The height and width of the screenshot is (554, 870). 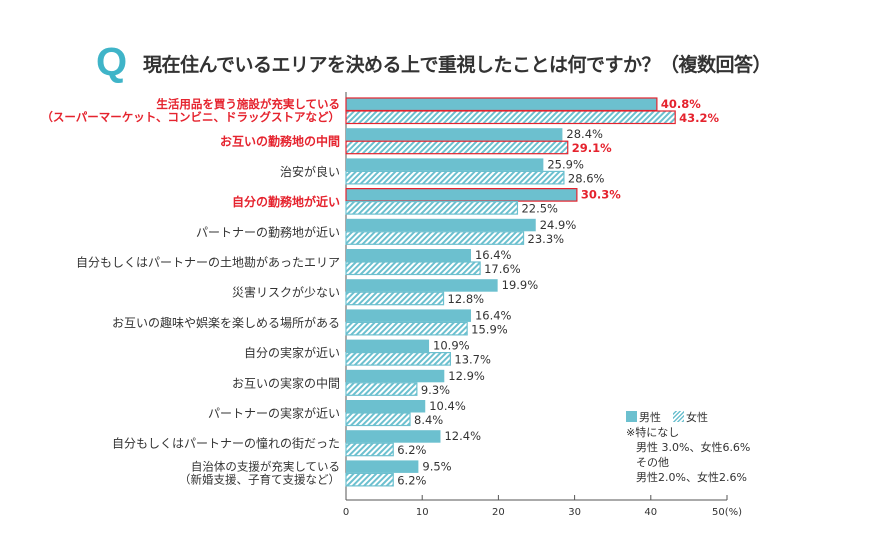 What do you see at coordinates (489, 329) in the screenshot?
I see `value-label-female: 15.9%` at bounding box center [489, 329].